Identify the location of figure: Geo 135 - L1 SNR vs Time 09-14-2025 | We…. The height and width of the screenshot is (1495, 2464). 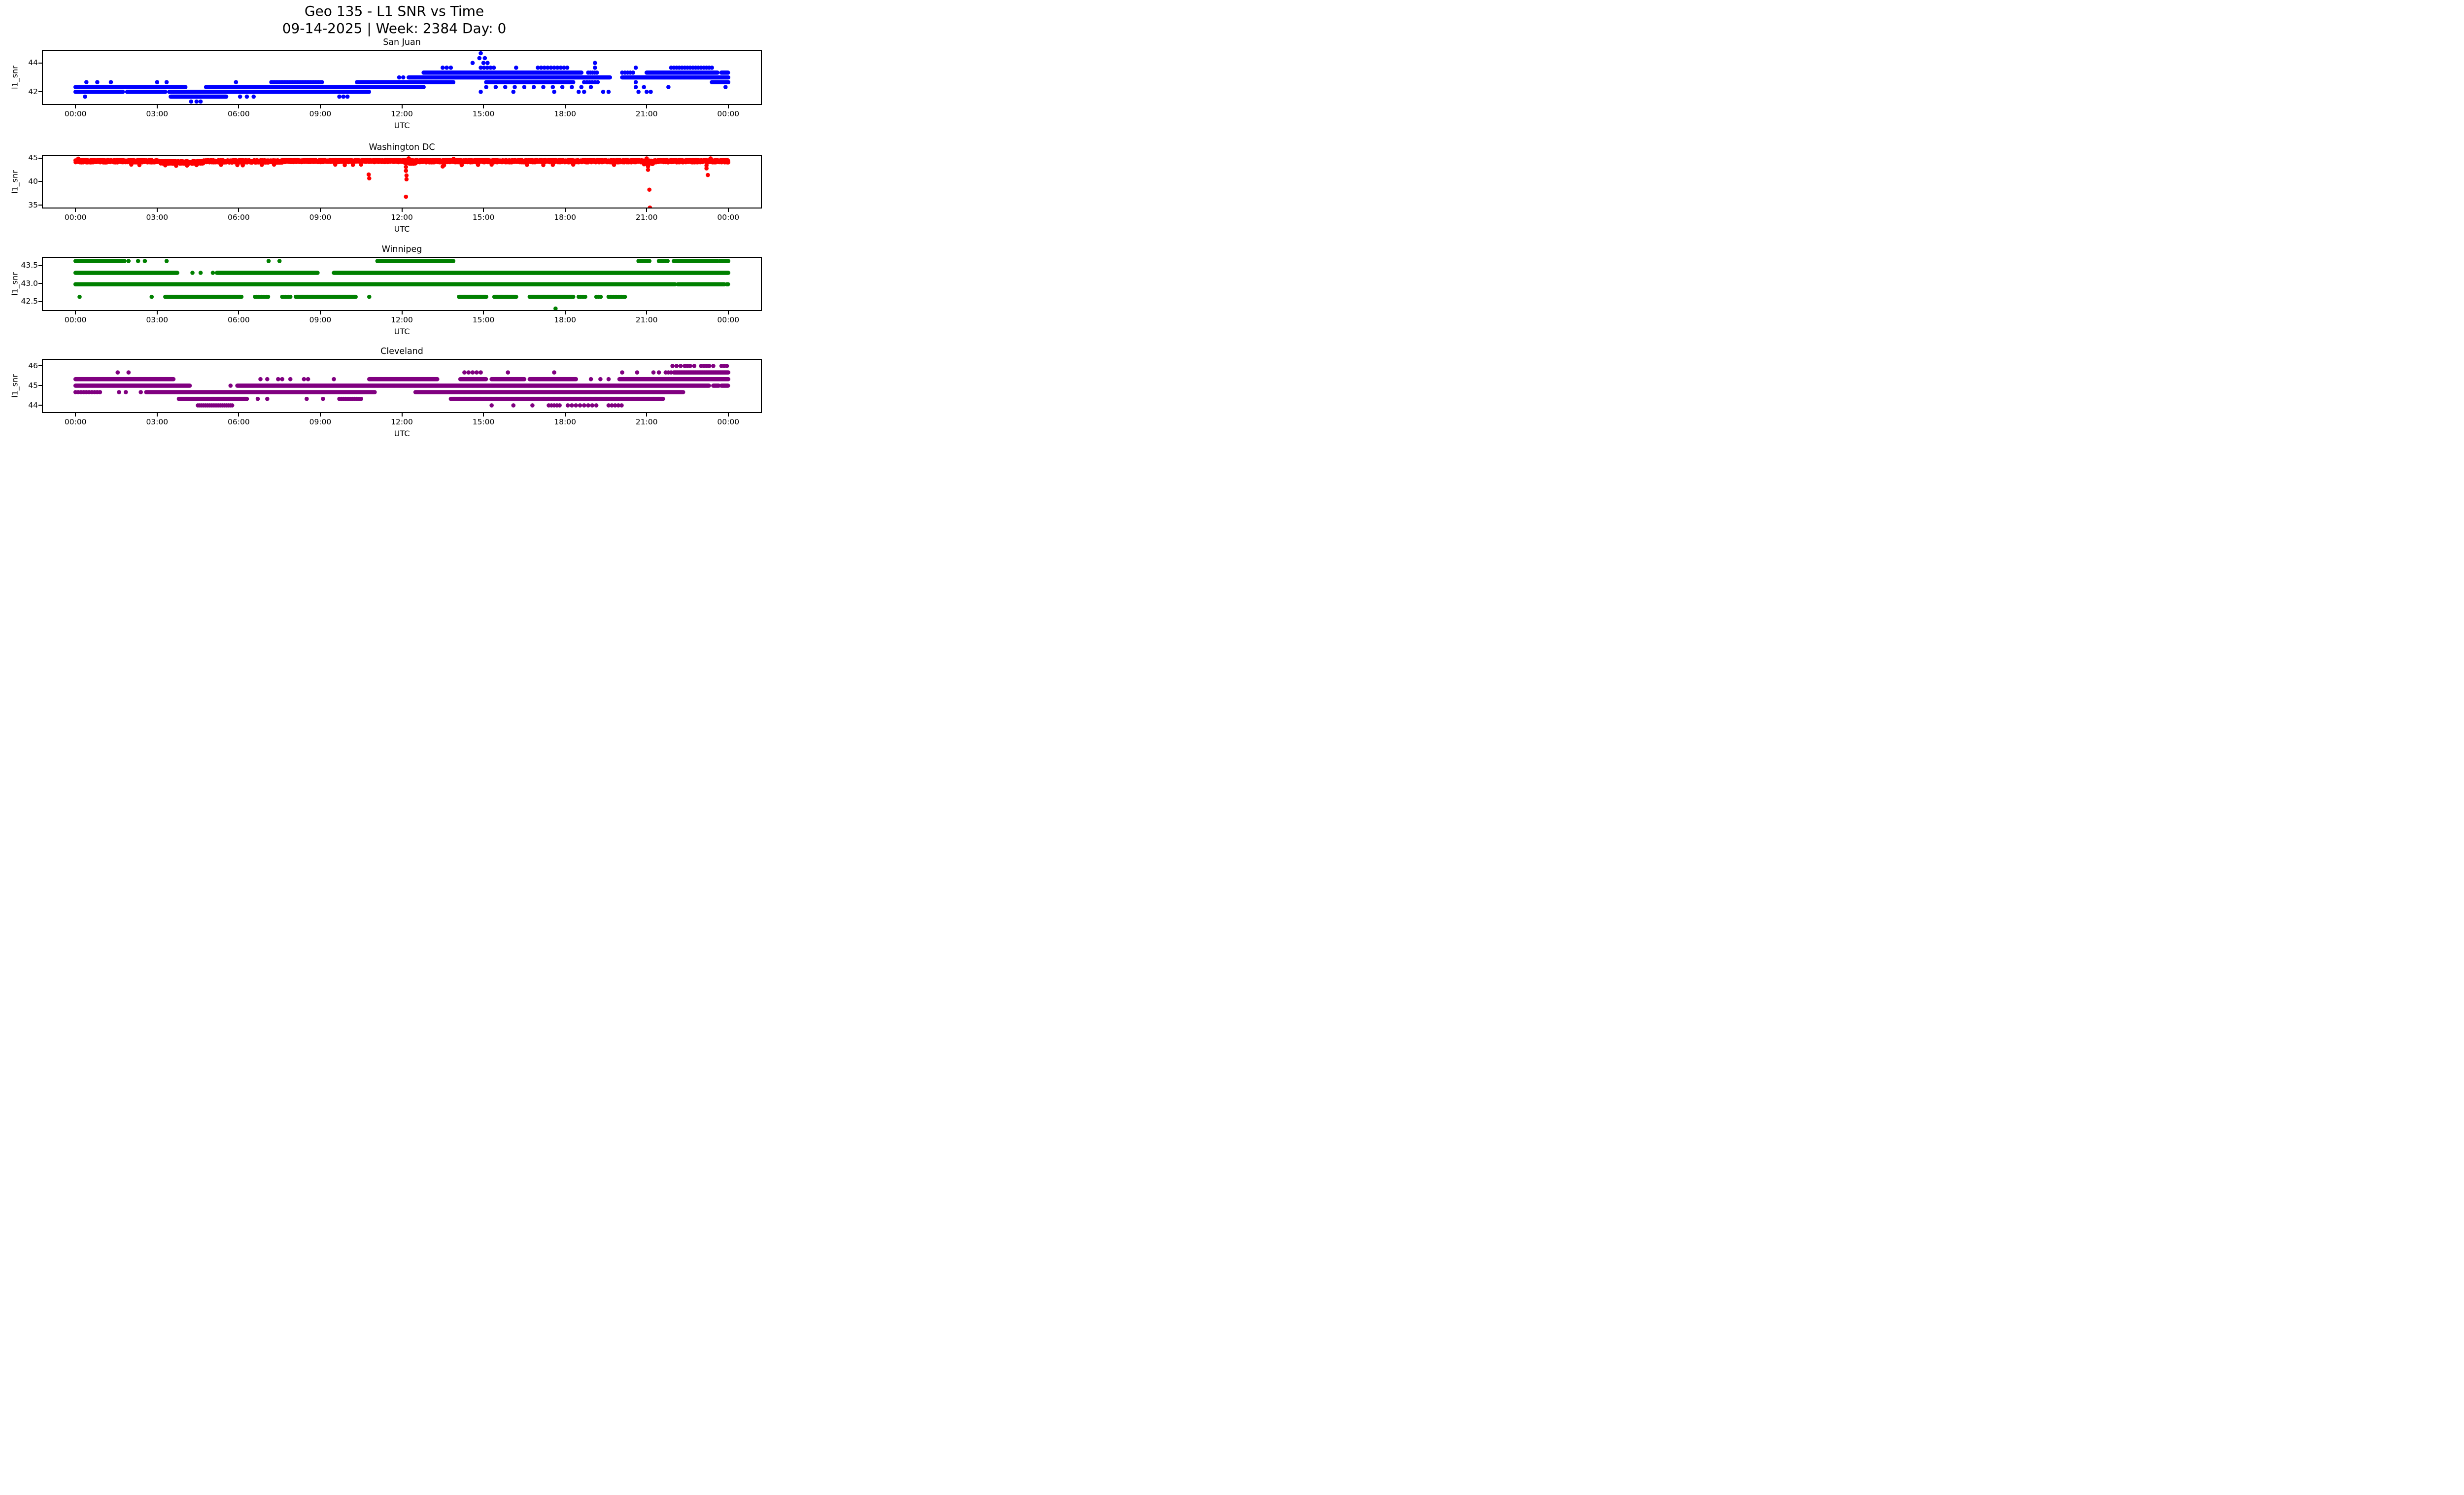
(386, 222).